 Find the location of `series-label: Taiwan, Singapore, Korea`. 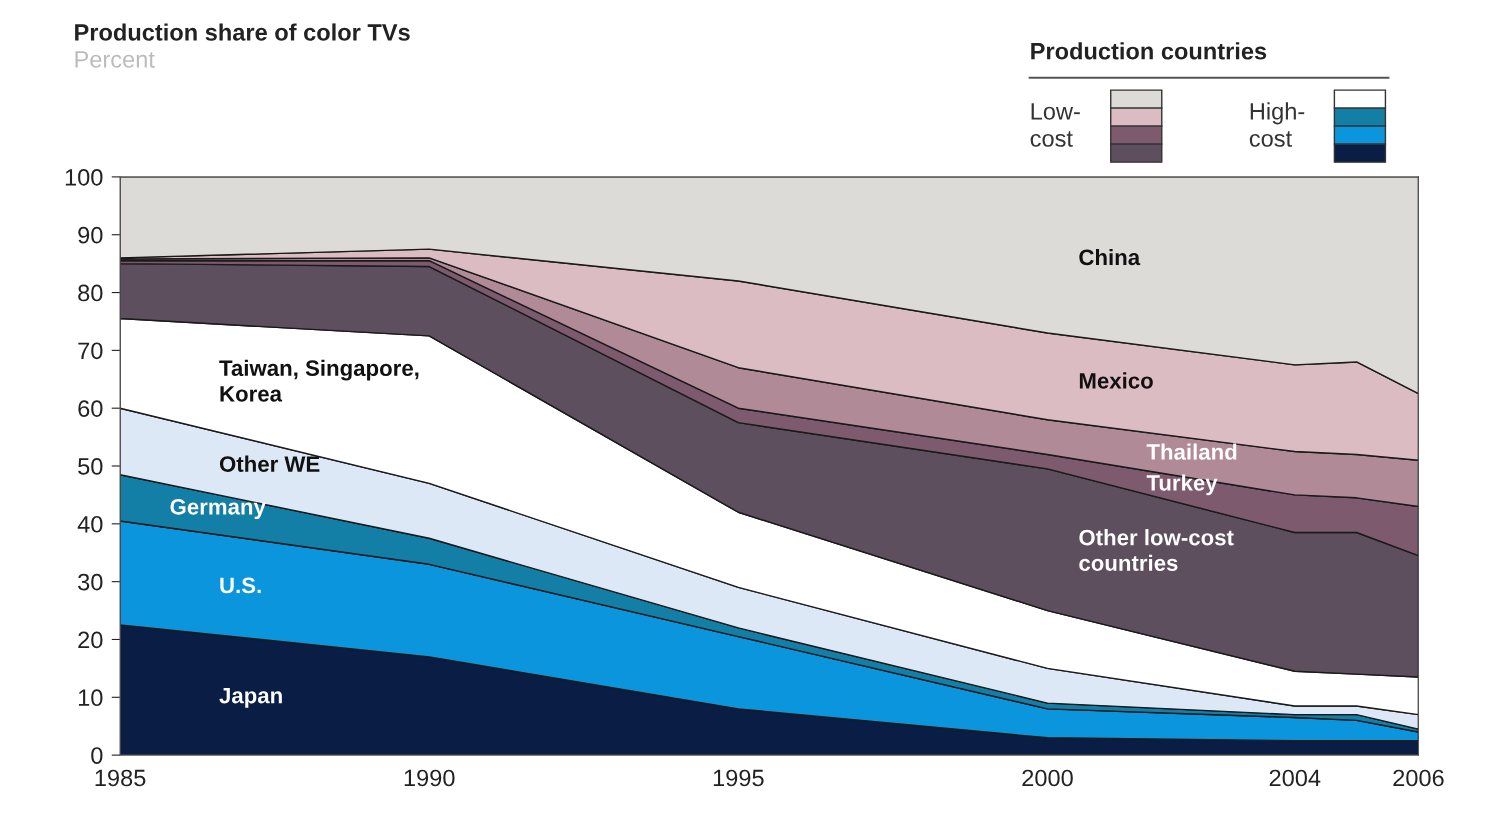

series-label: Taiwan, Singapore, Korea is located at coordinates (319, 380).